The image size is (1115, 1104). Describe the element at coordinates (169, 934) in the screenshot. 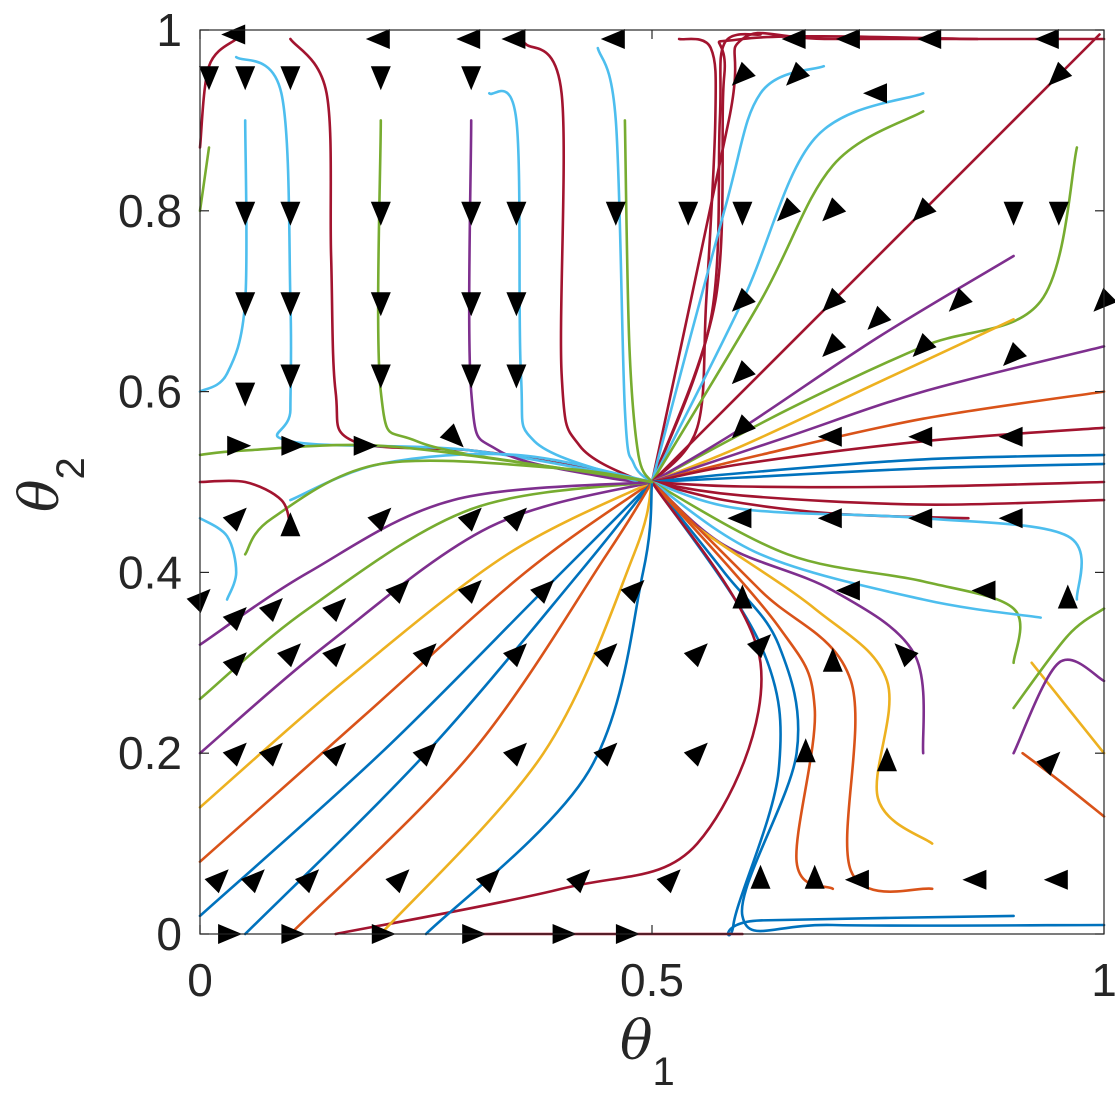

I see `y-tick-label: 0` at that location.